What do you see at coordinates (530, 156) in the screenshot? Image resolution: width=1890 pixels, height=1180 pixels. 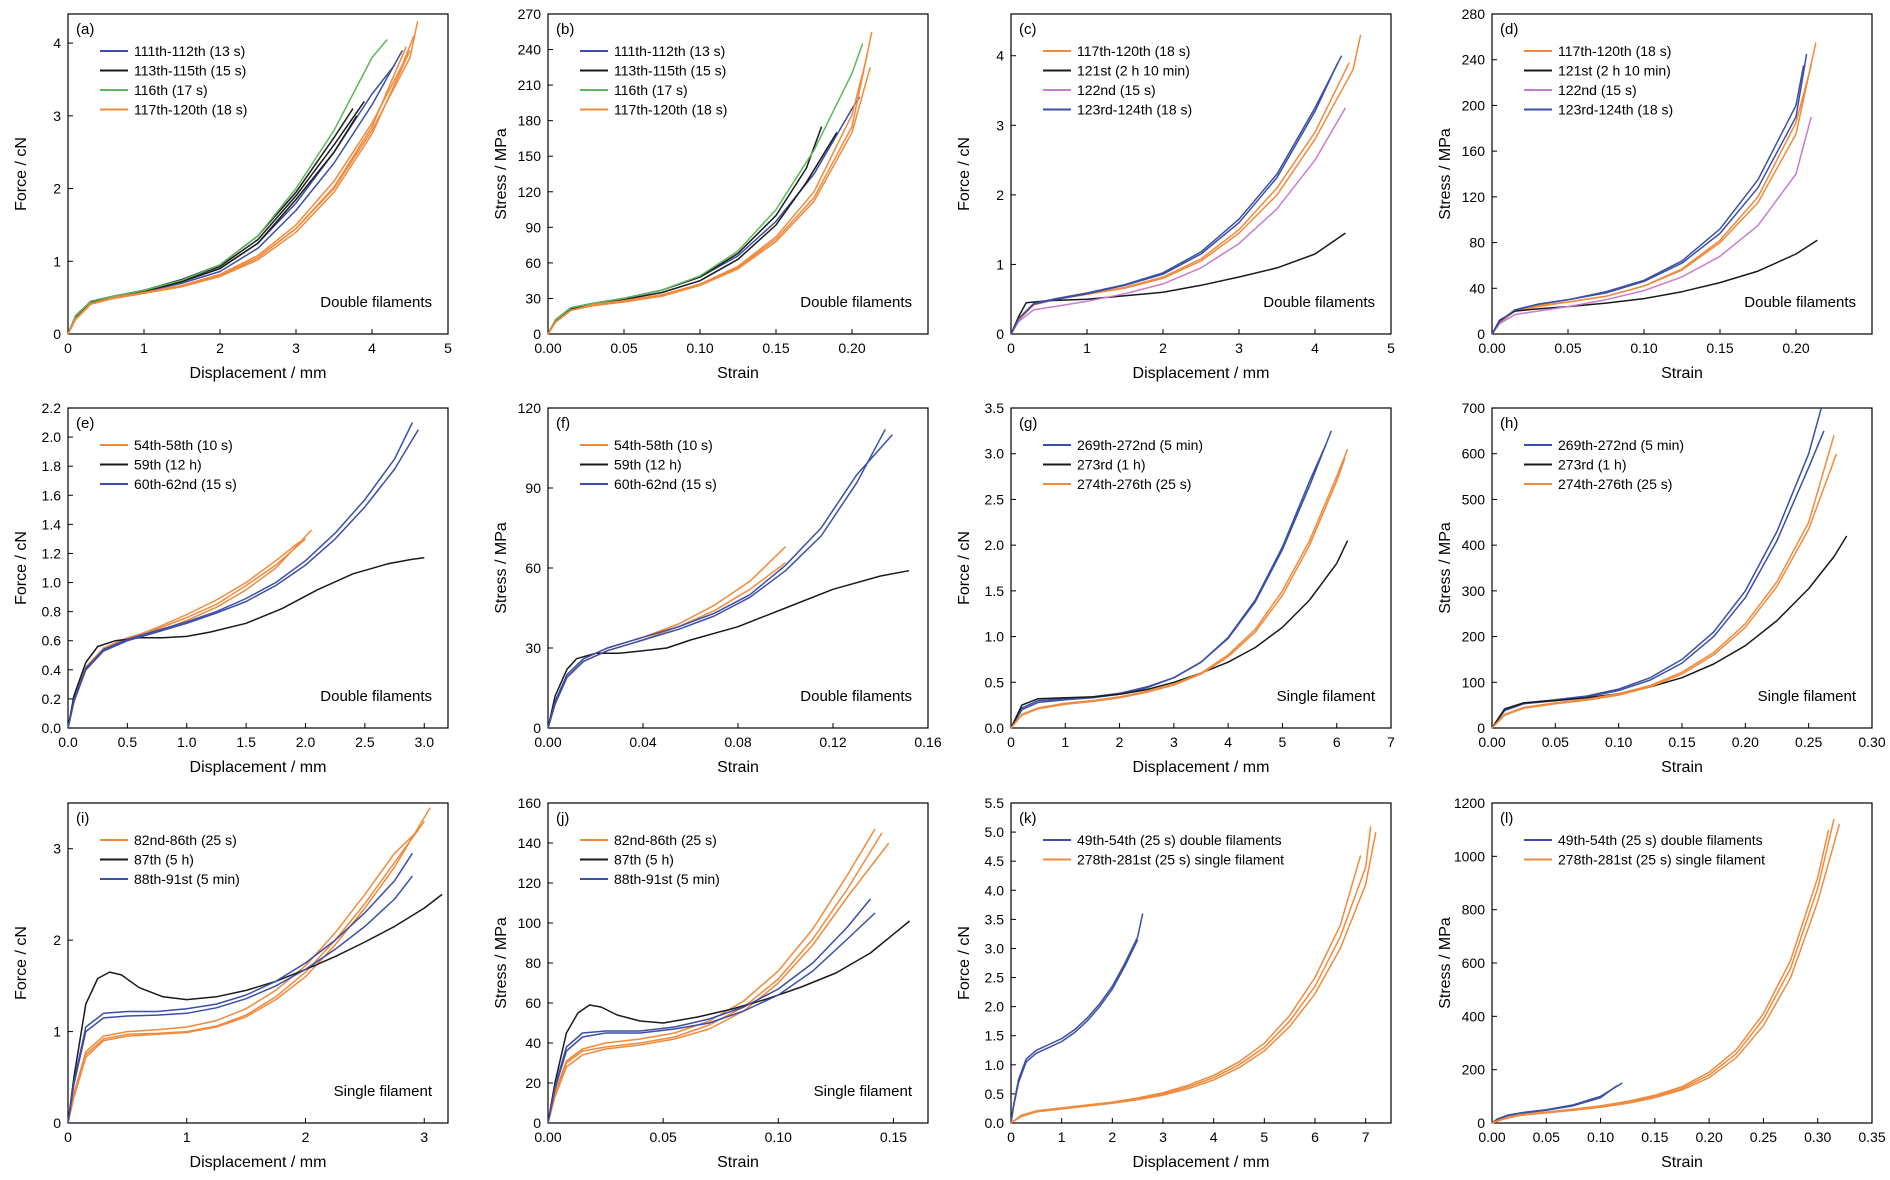 I see `y-tick-label: 150` at bounding box center [530, 156].